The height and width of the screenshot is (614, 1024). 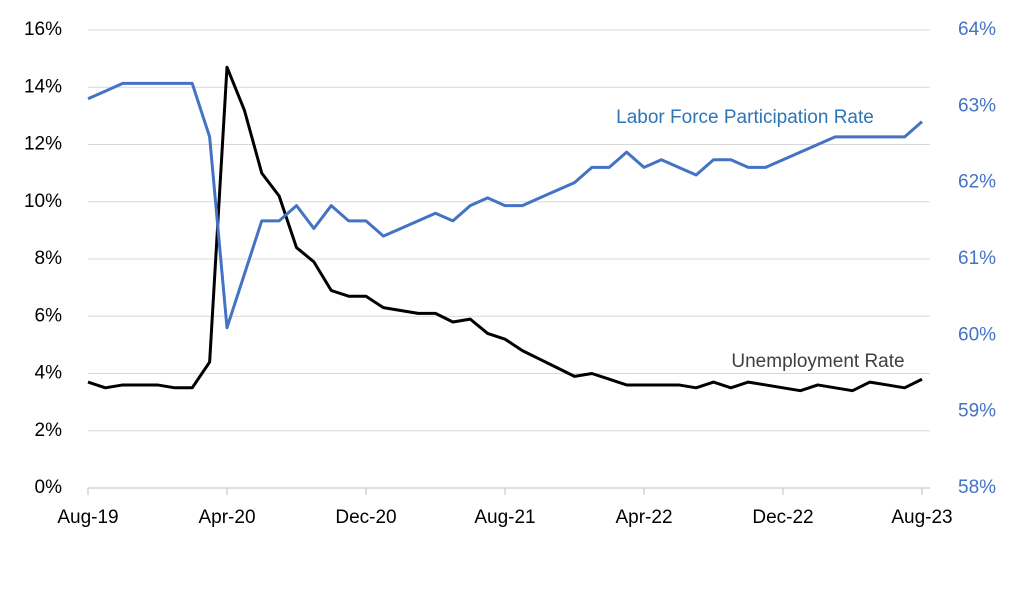 I want to click on y2-tick-label: 61%, so click(x=977, y=258).